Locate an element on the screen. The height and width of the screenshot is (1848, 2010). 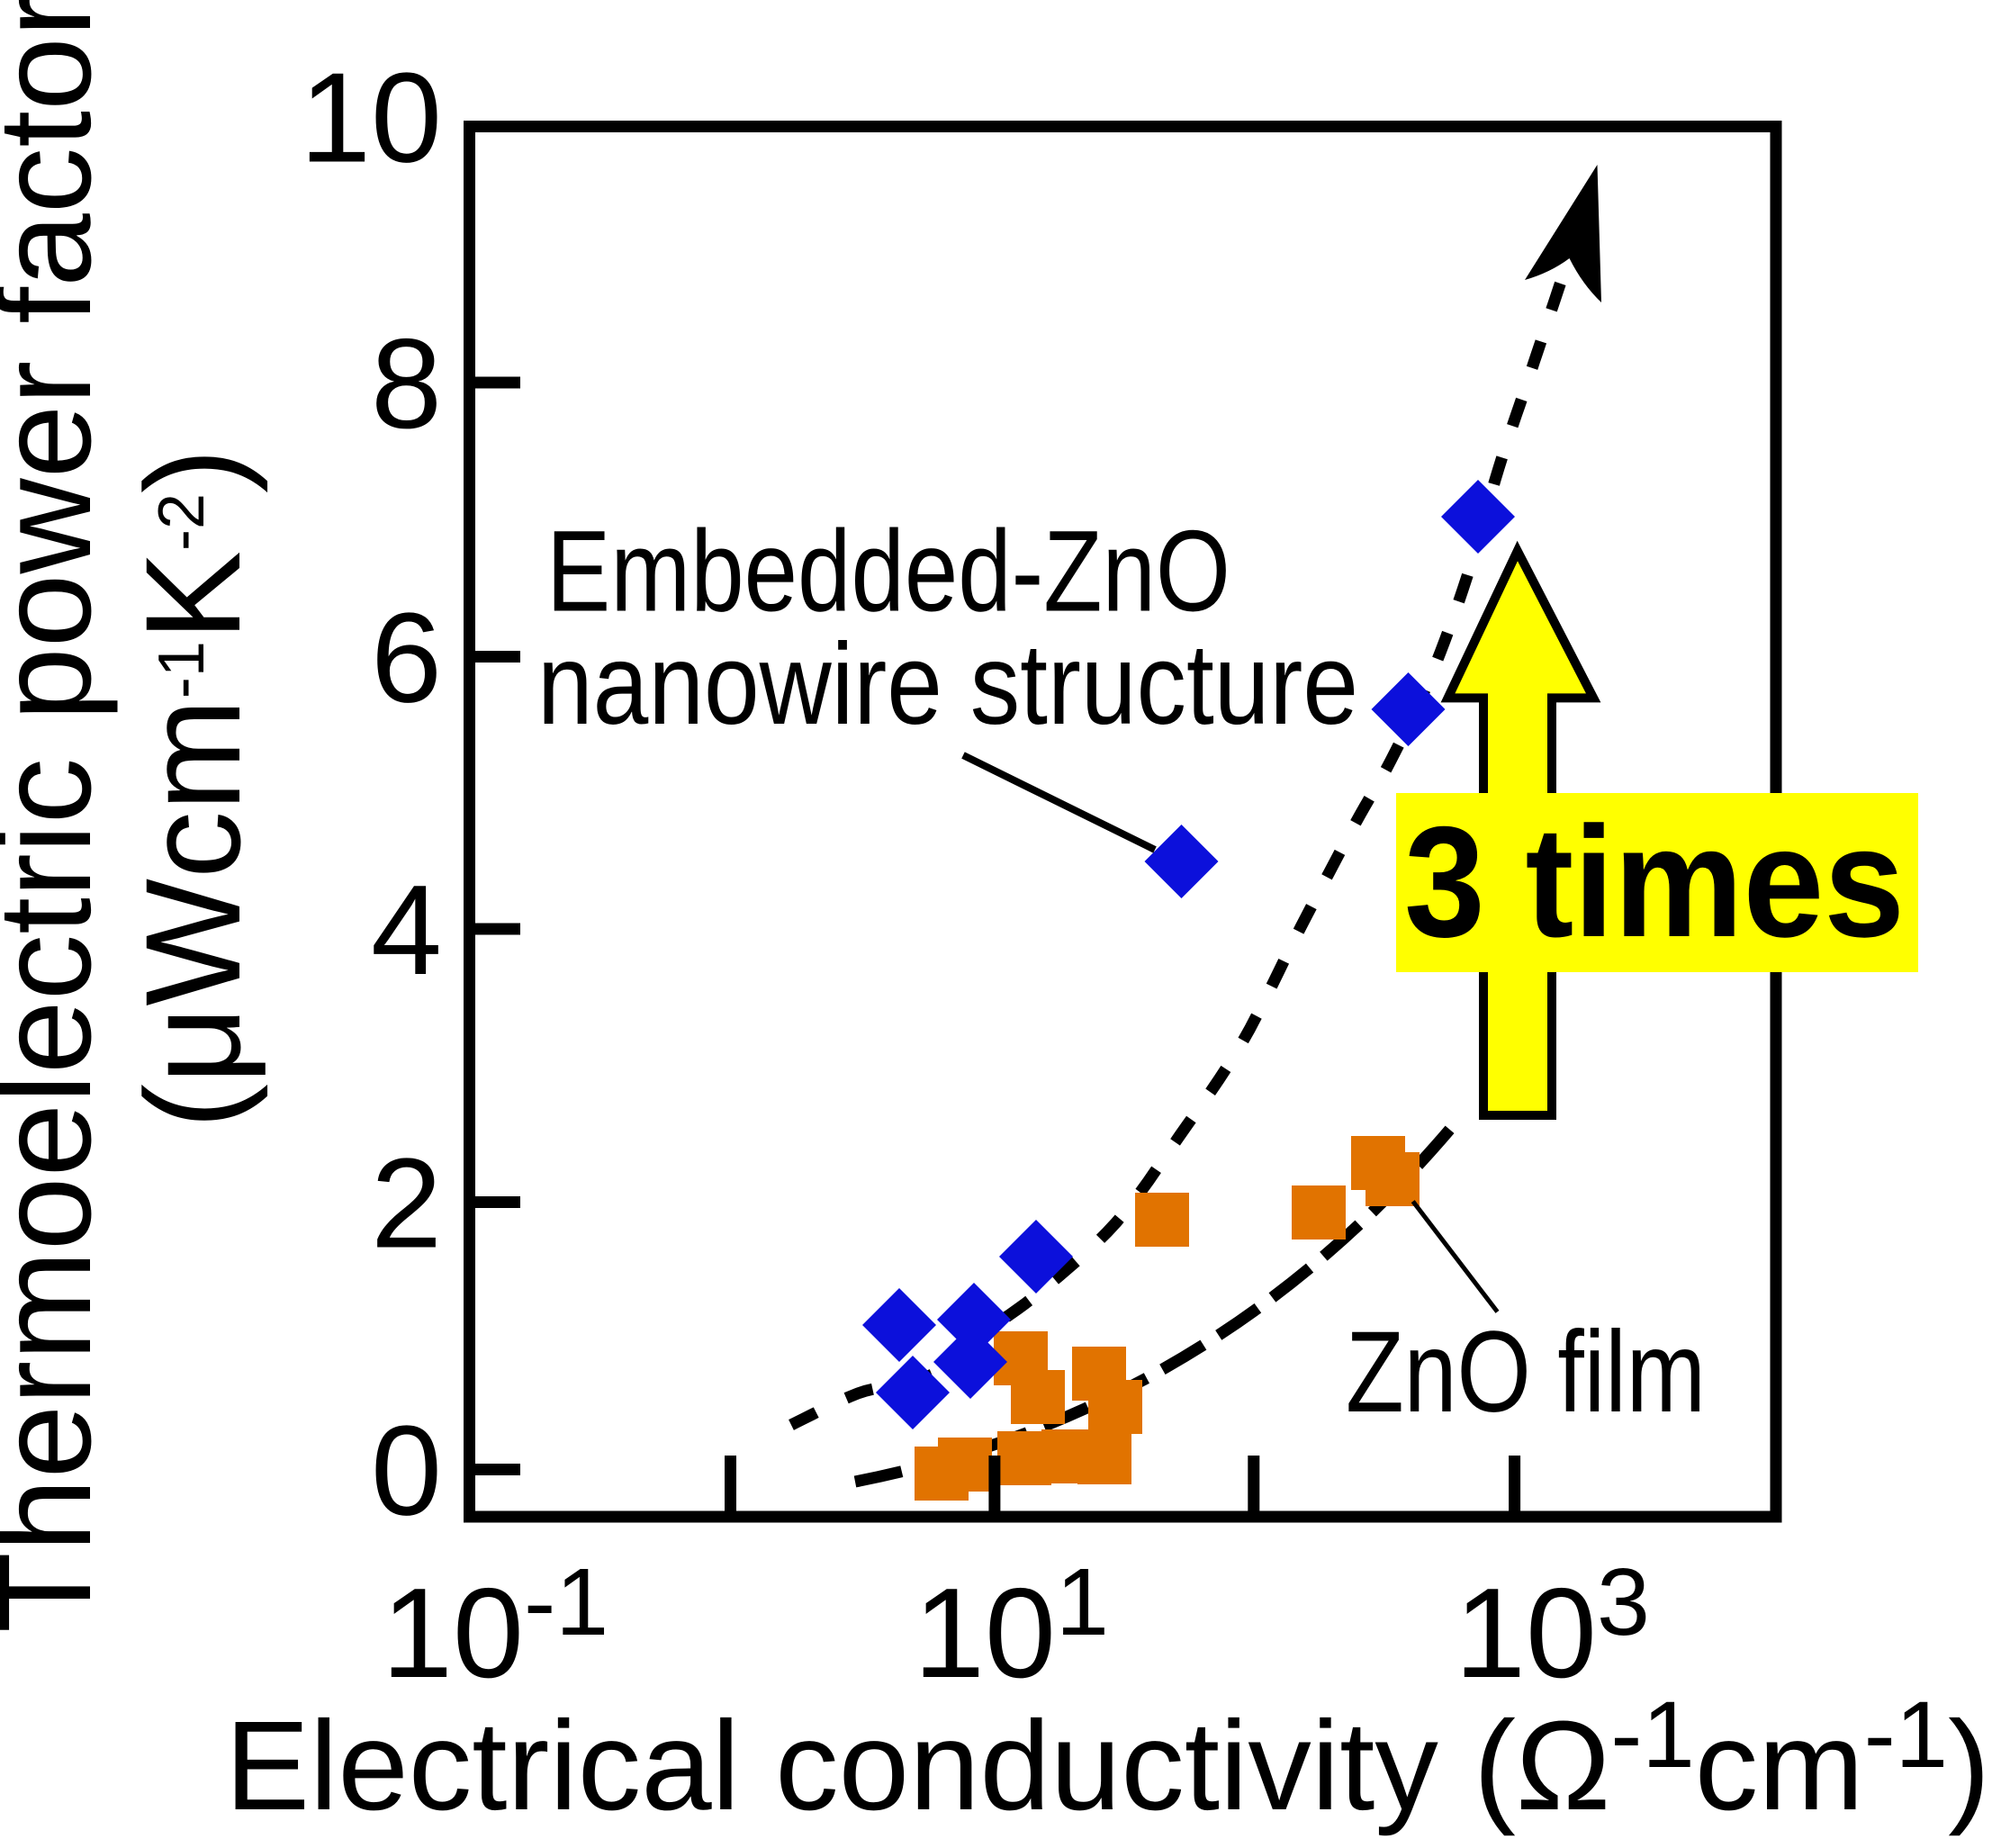
svg-text: 8 is located at coordinates (406, 383).